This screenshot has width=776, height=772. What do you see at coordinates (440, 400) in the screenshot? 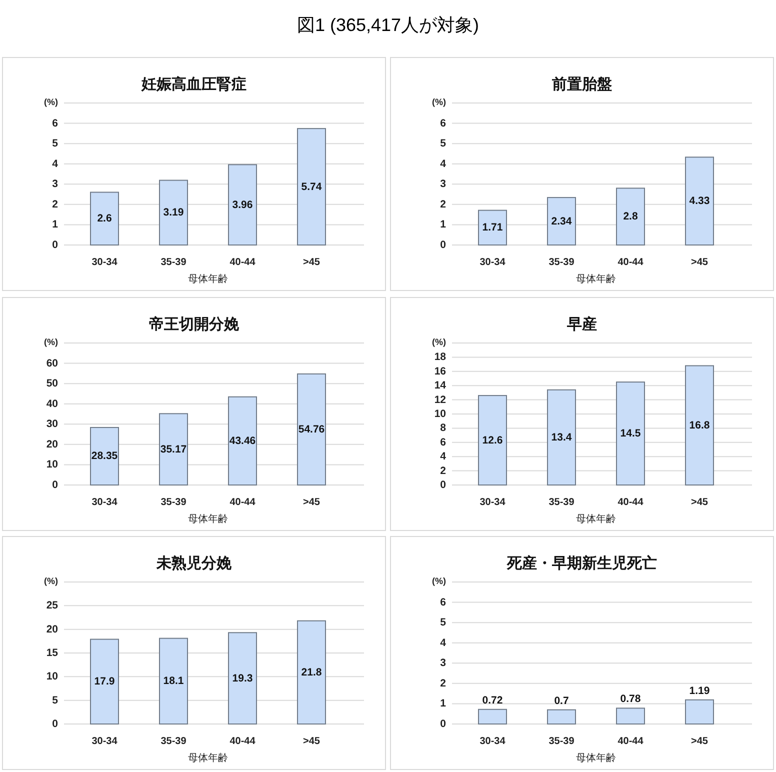
I see `ytick: 12` at bounding box center [440, 400].